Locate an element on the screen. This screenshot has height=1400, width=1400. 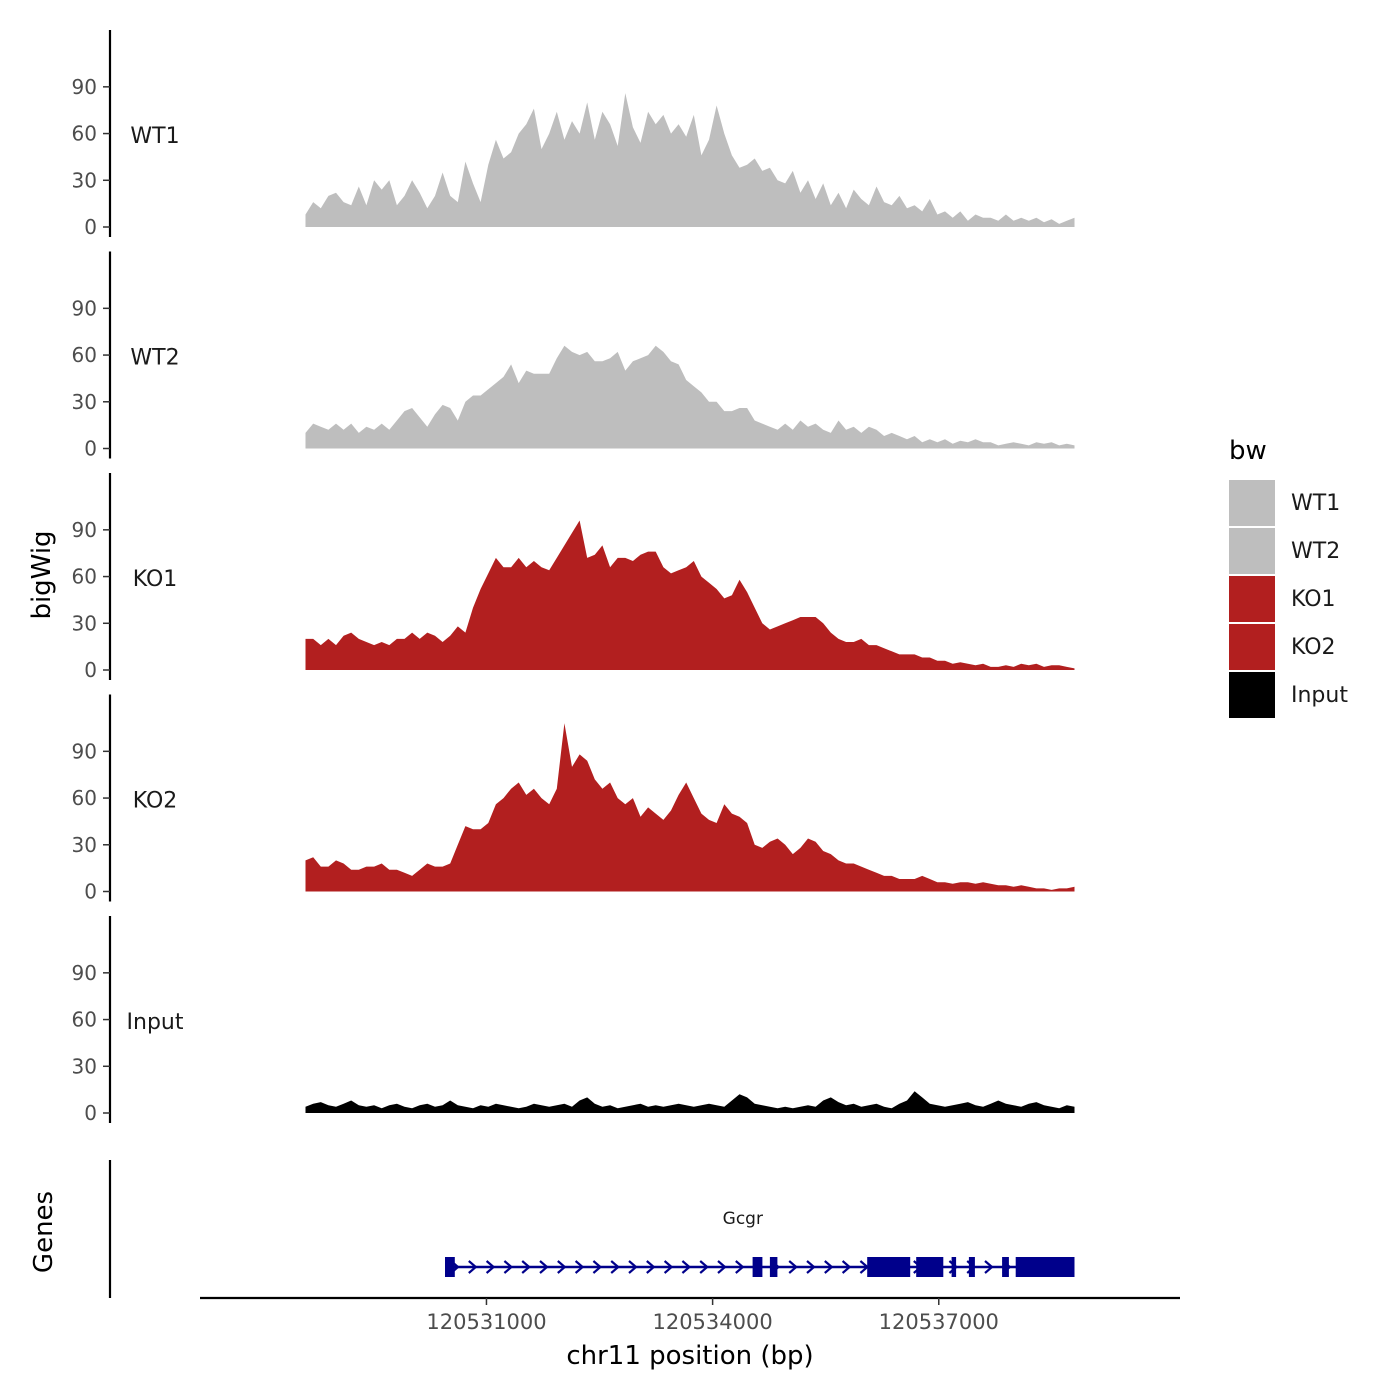
legend: bw WT1 WT2 KO1 KO2 Input is located at coordinates (1288, 577).